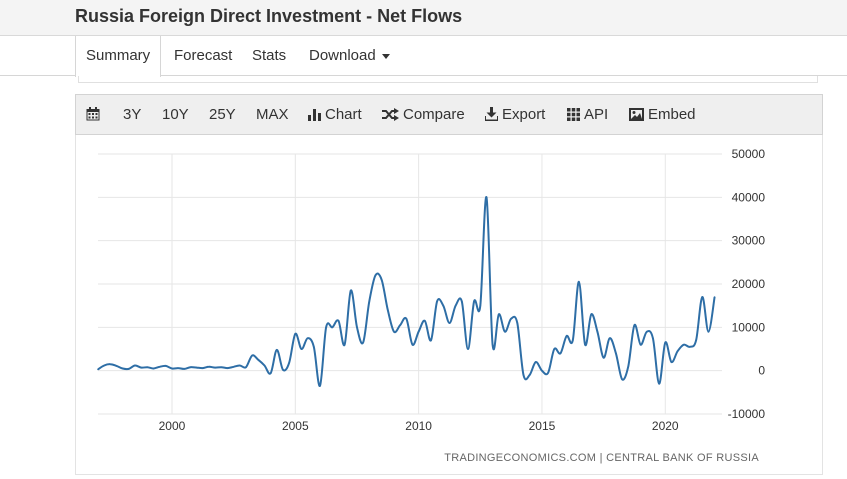 The height and width of the screenshot is (479, 847). What do you see at coordinates (749, 241) in the screenshot?
I see `y-tick-label: 30000` at bounding box center [749, 241].